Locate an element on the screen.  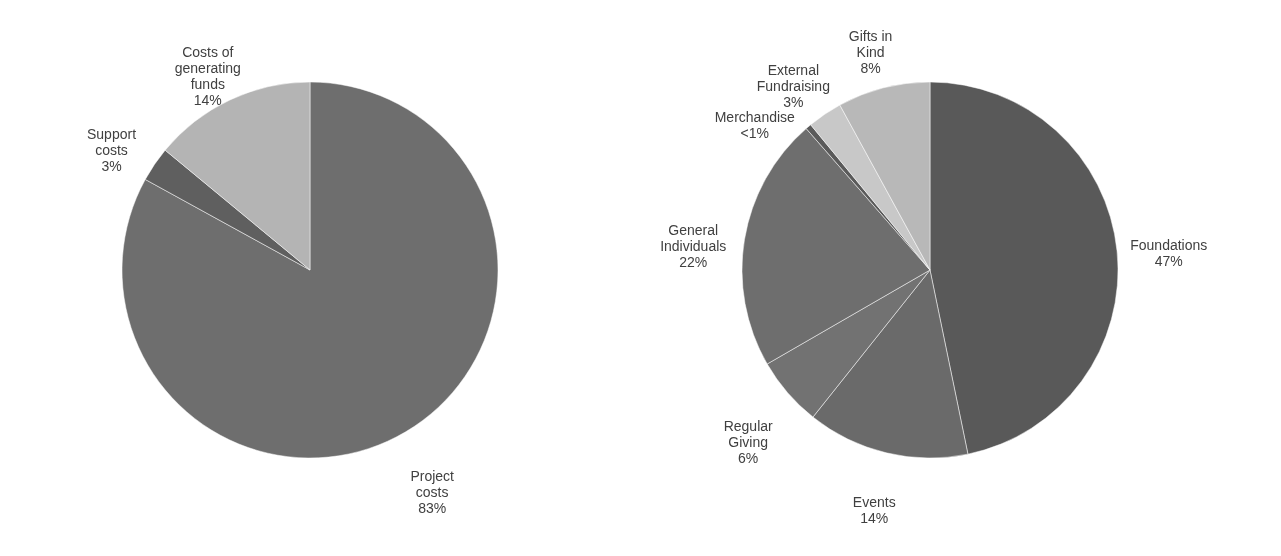
slice-label: External Fundraising is located at coordinates (793, 78).